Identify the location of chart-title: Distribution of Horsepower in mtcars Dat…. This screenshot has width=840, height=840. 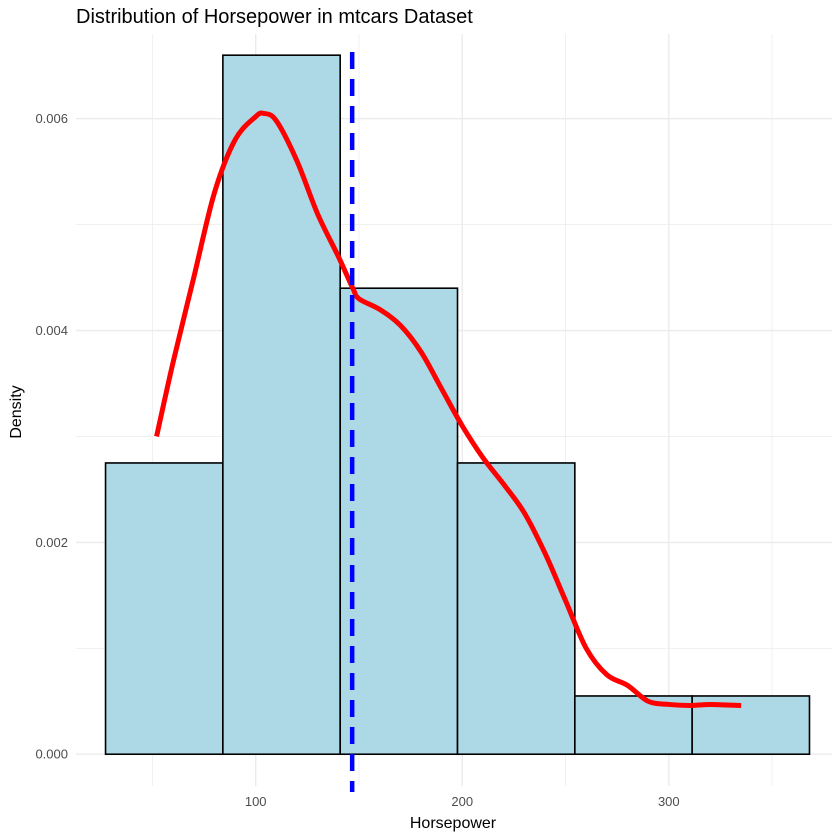
(274, 17).